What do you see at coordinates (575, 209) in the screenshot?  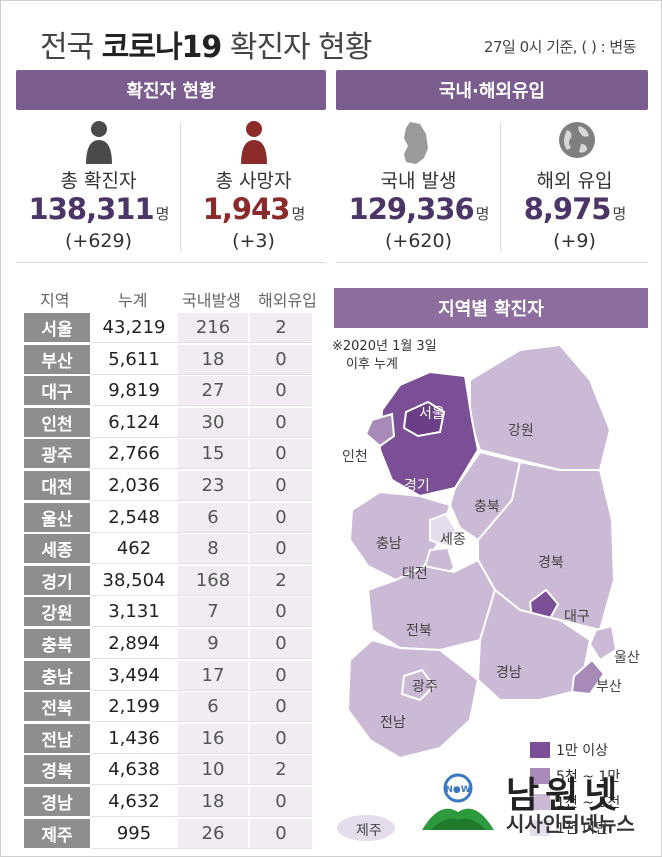 I see `stat-value: 8,975 명` at bounding box center [575, 209].